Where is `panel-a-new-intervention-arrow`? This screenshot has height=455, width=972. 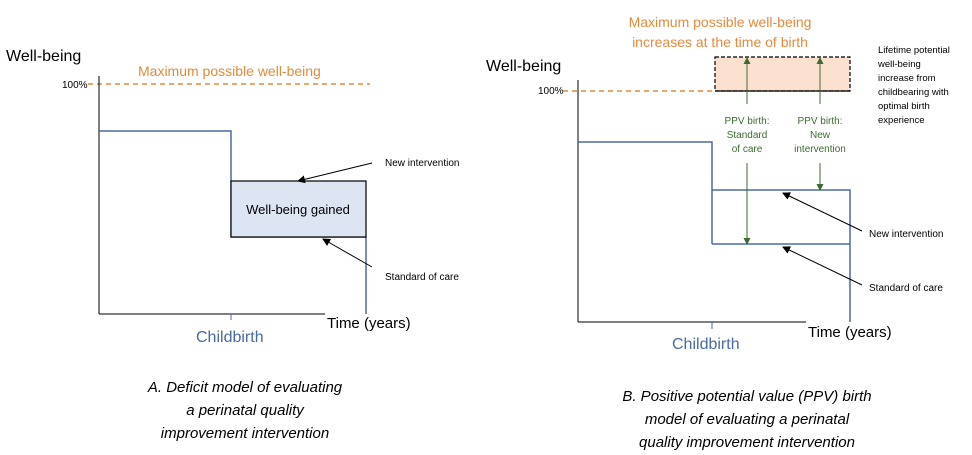
panel-a-new-intervention-arrow is located at coordinates (335, 173).